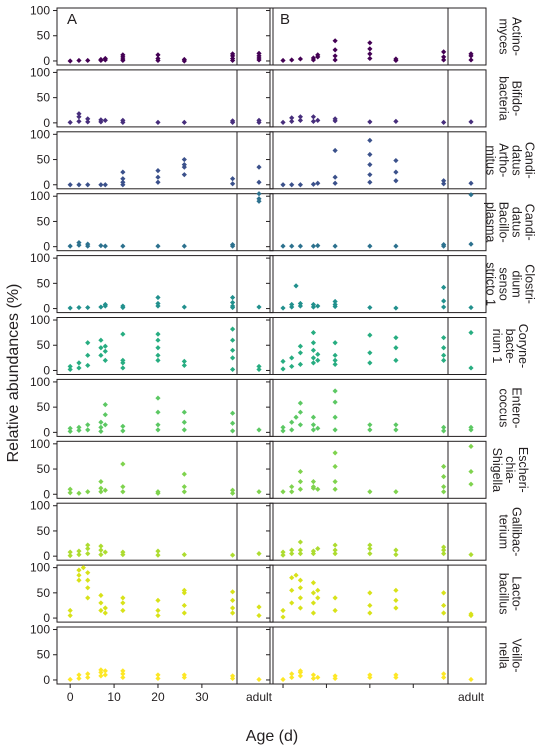  Describe the element at coordinates (152, 531) in the screenshot. I see `panel-A-8: 0 50 100` at that location.